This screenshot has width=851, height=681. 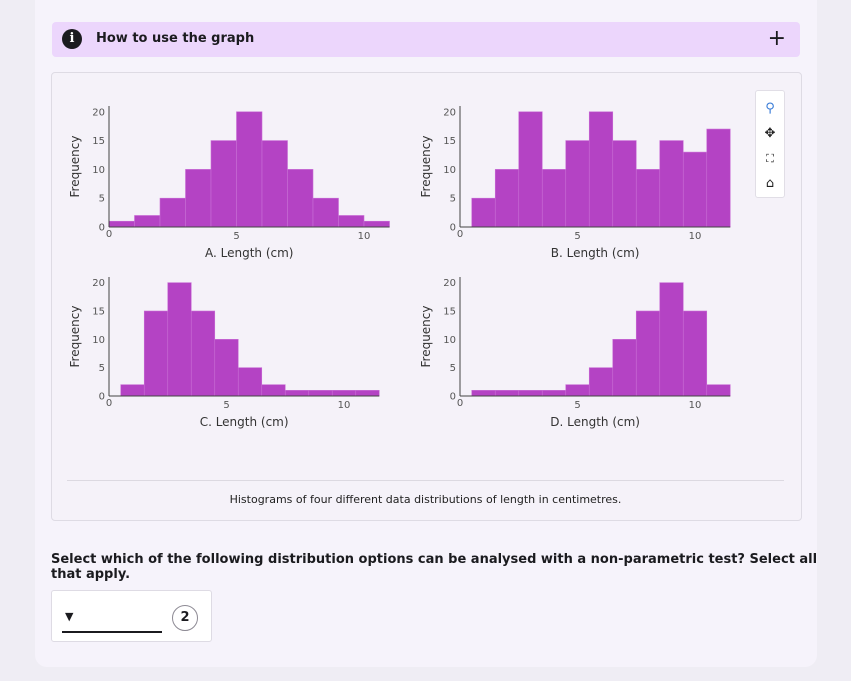 What do you see at coordinates (72, 39) in the screenshot?
I see `info-icon: i` at bounding box center [72, 39].